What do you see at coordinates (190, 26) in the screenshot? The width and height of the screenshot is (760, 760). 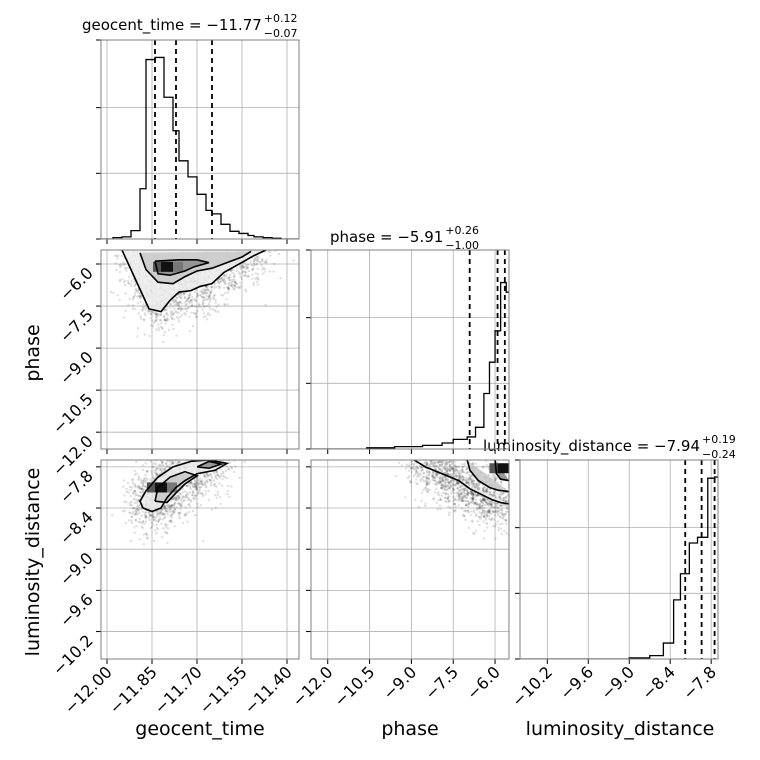 I see `title-geocent-time: geocent_time = −11.77 +0.12 −0.07` at bounding box center [190, 26].